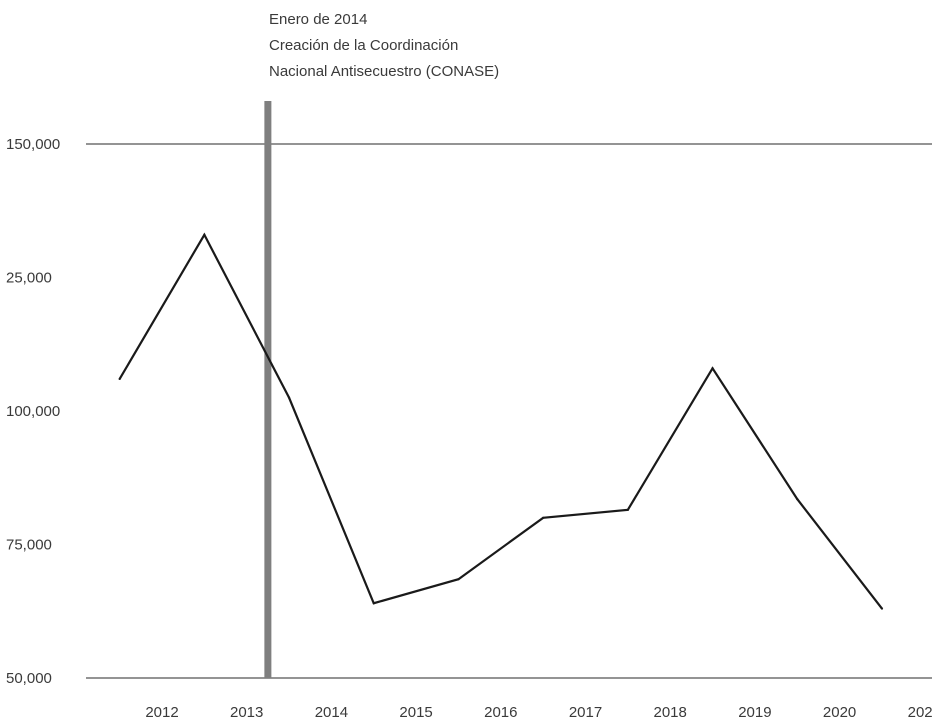 The image size is (932, 719). Describe the element at coordinates (161, 711) in the screenshot. I see `x-tick-label: 2012` at that location.